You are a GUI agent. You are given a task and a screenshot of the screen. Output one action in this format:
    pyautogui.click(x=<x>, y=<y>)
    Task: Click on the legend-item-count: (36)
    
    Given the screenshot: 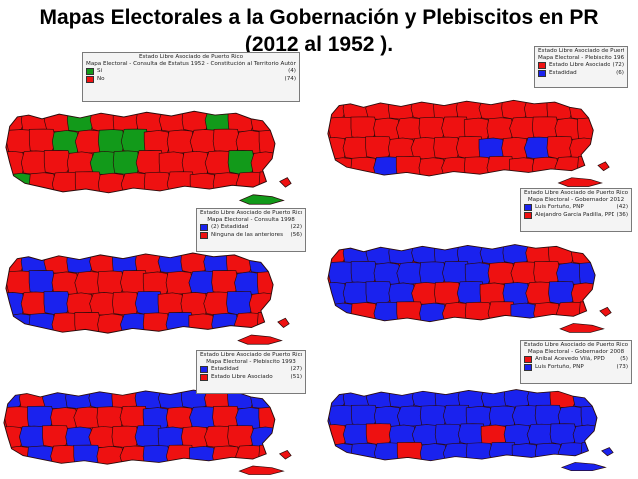 What is the action you would take?
    pyautogui.click(x=622, y=215)
    